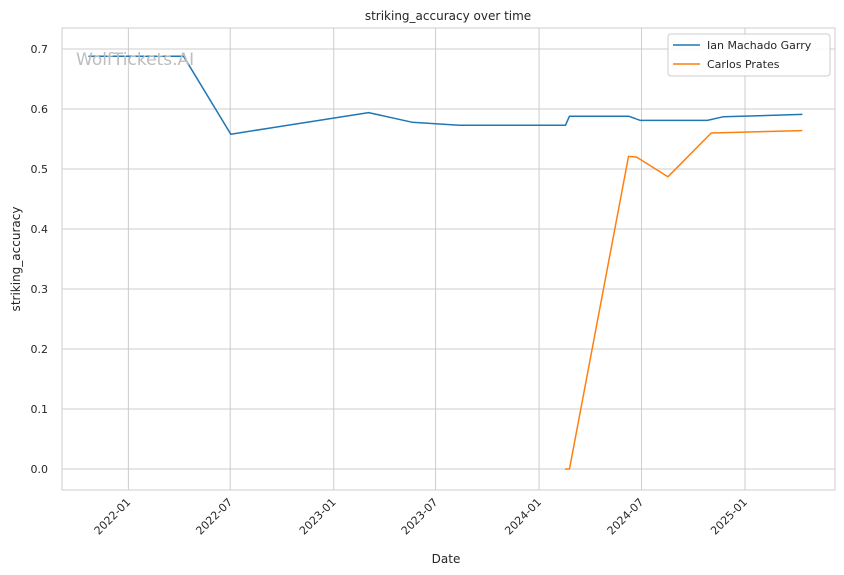 This screenshot has width=844, height=575. I want to click on legend-label-0: Ian Machado Garry, so click(759, 45).